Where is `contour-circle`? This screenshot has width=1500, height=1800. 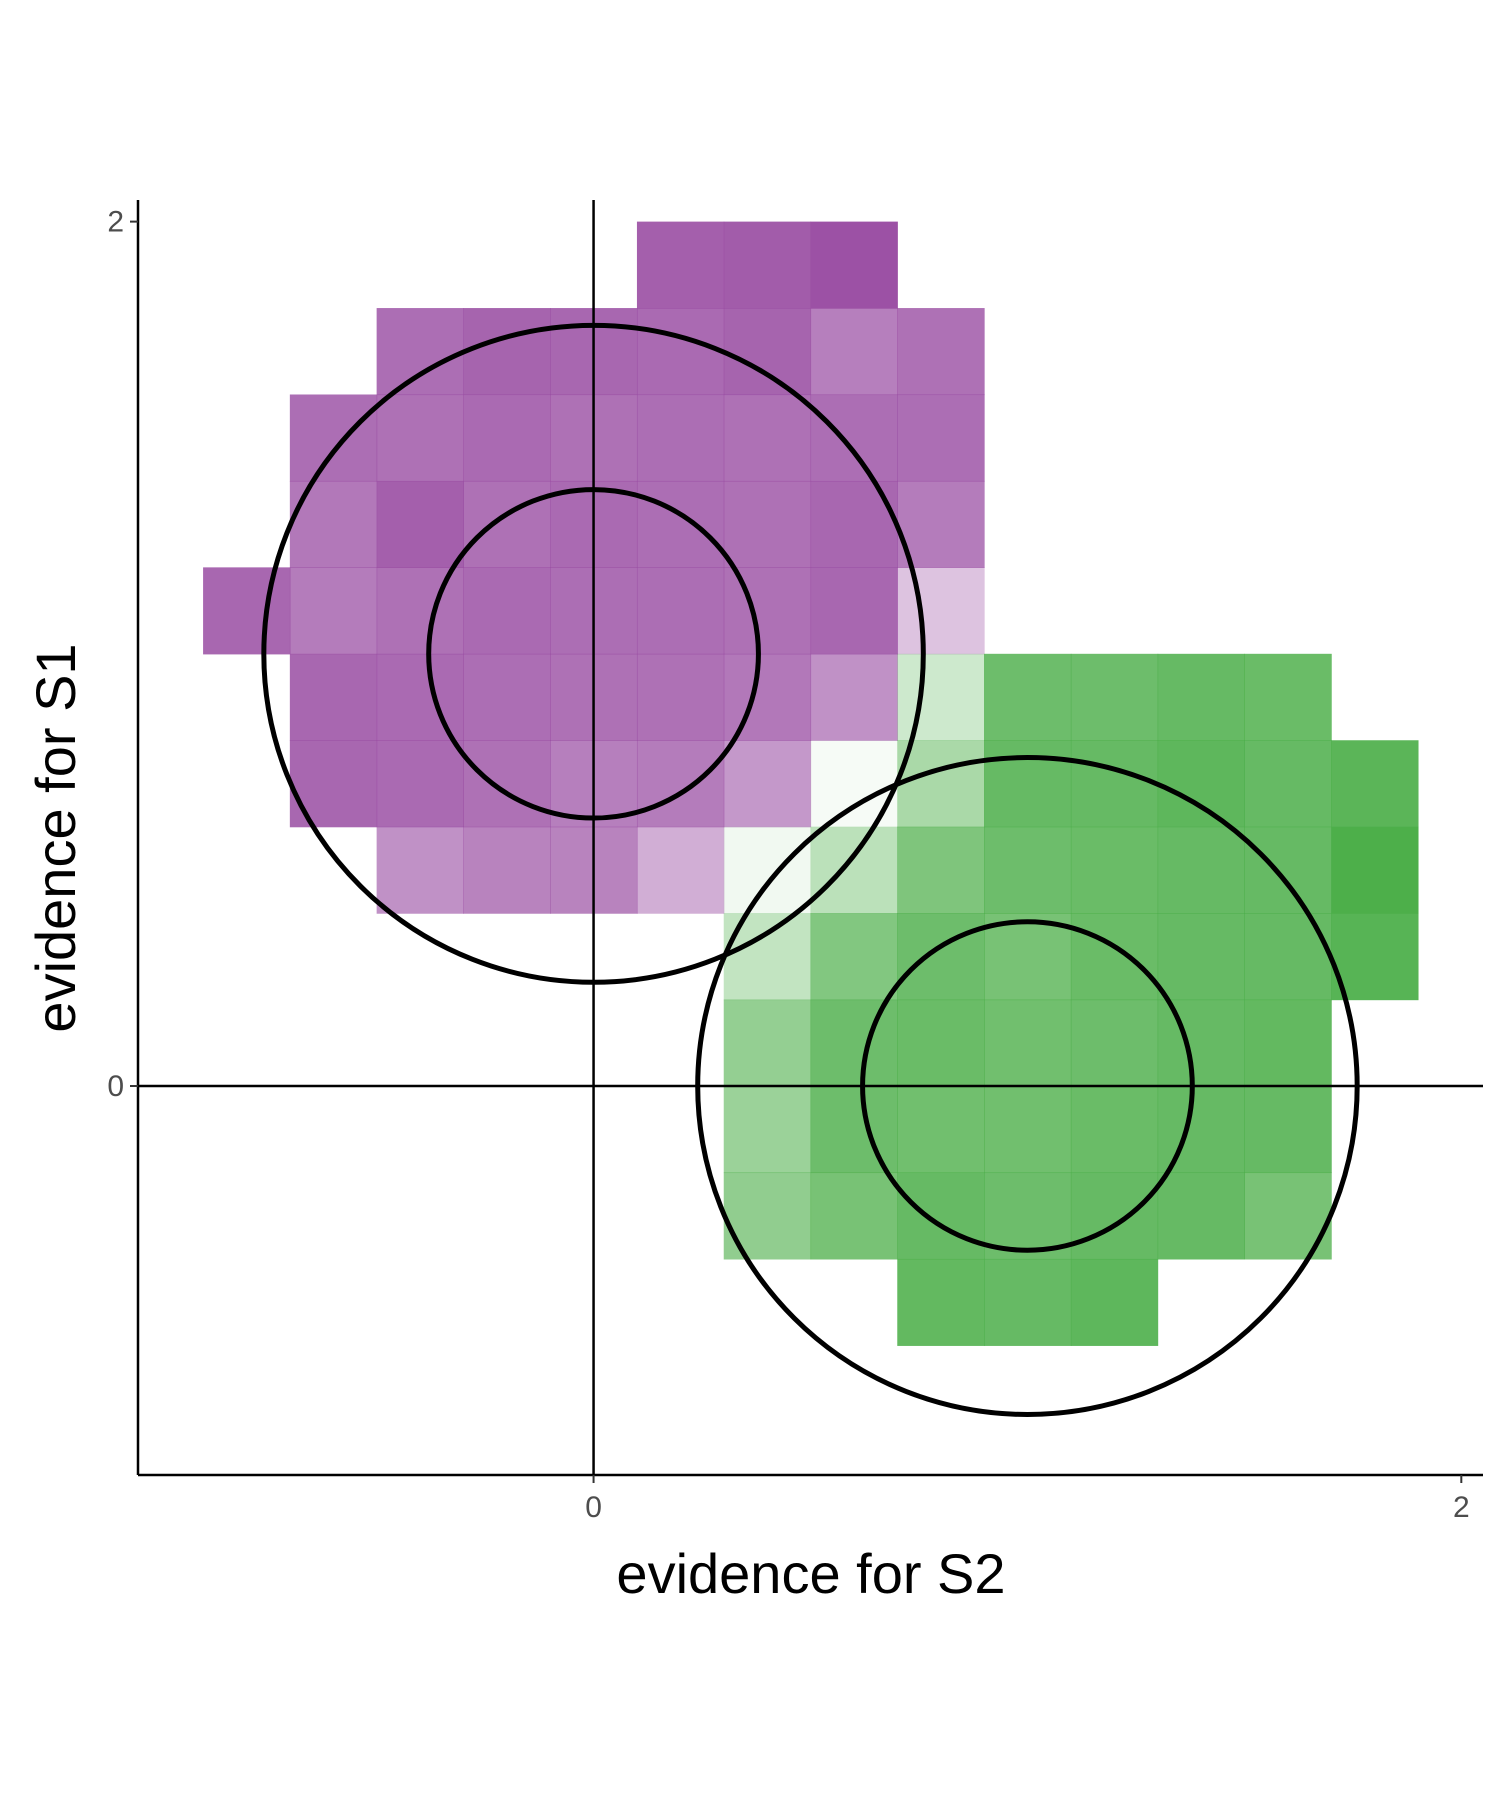 contour-circle is located at coordinates (593, 654).